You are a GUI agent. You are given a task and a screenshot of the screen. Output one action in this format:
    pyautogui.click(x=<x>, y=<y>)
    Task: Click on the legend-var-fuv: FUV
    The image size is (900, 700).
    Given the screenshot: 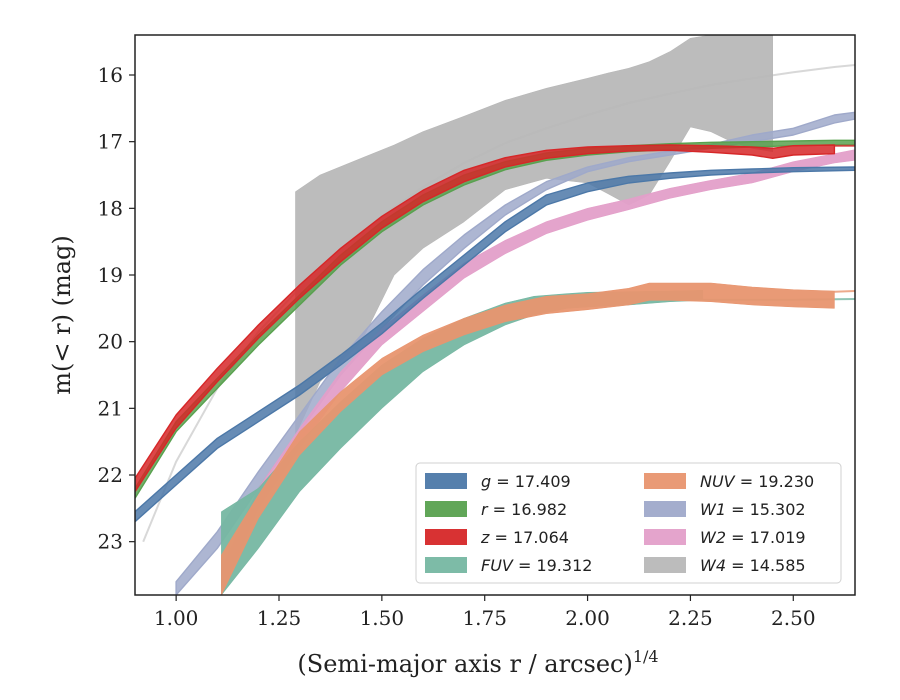 What is the action you would take?
    pyautogui.click(x=497, y=565)
    